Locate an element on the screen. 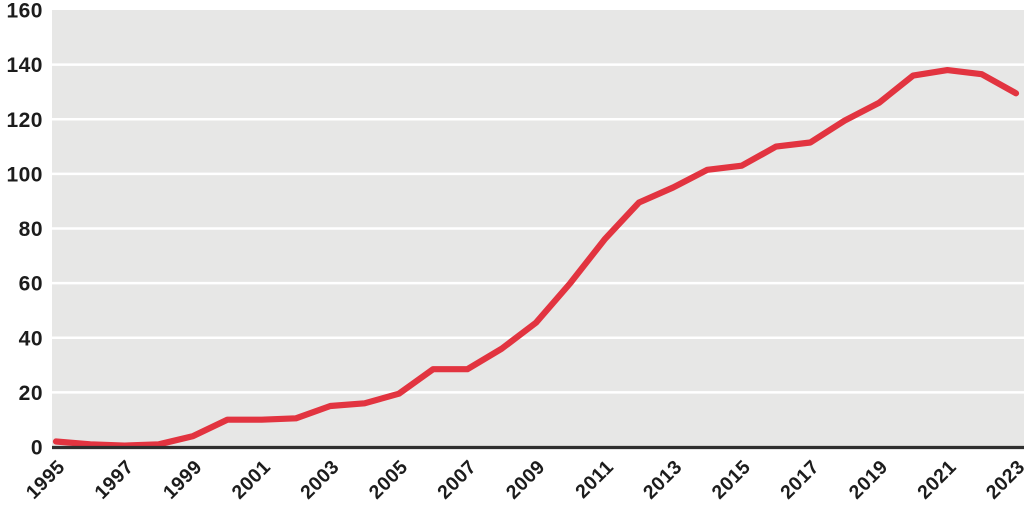  x-axis-label: 2011 is located at coordinates (594, 479).